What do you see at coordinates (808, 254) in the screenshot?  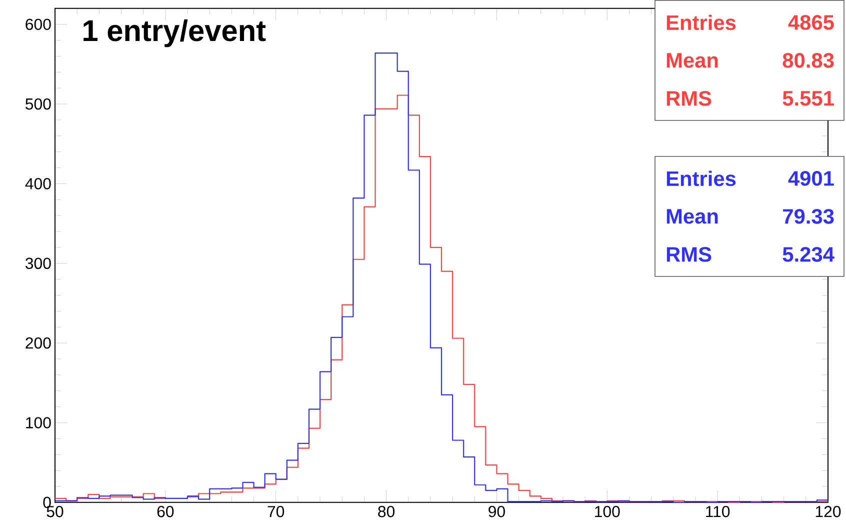 I see `annotation: 5.234` at bounding box center [808, 254].